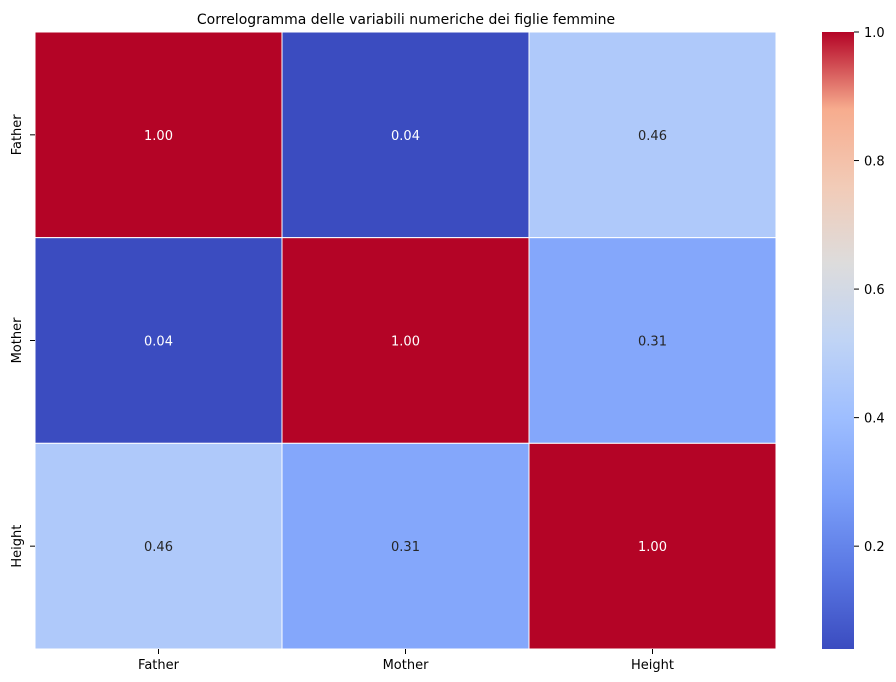 Image resolution: width=896 pixels, height=682 pixels. I want to click on colorbar-tick-label: 0.2, so click(874, 547).